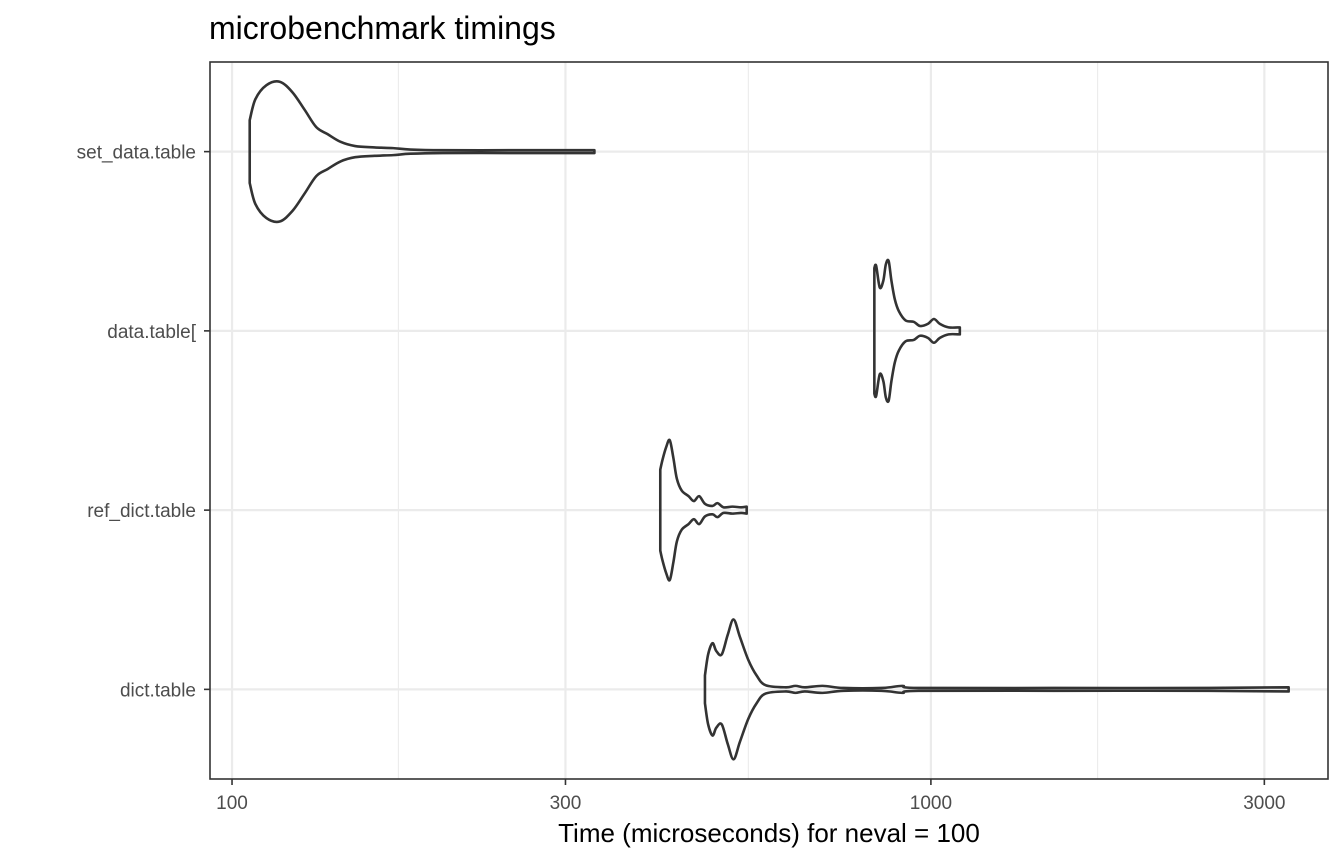  I want to click on x-tick-label: 100, so click(232, 803).